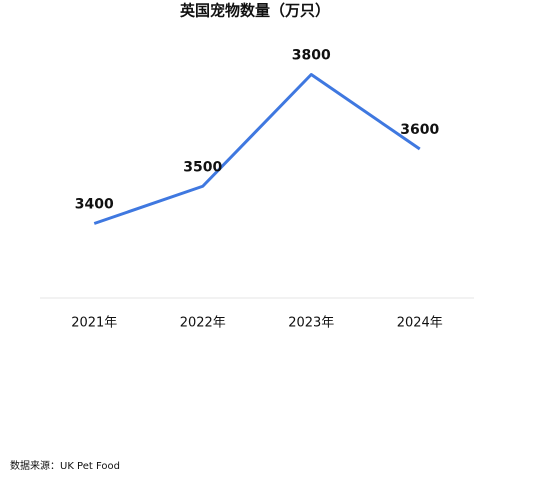 This screenshot has height=484, width=538. I want to click on chart-title: 英国宠物数量（万只）, so click(255, 11).